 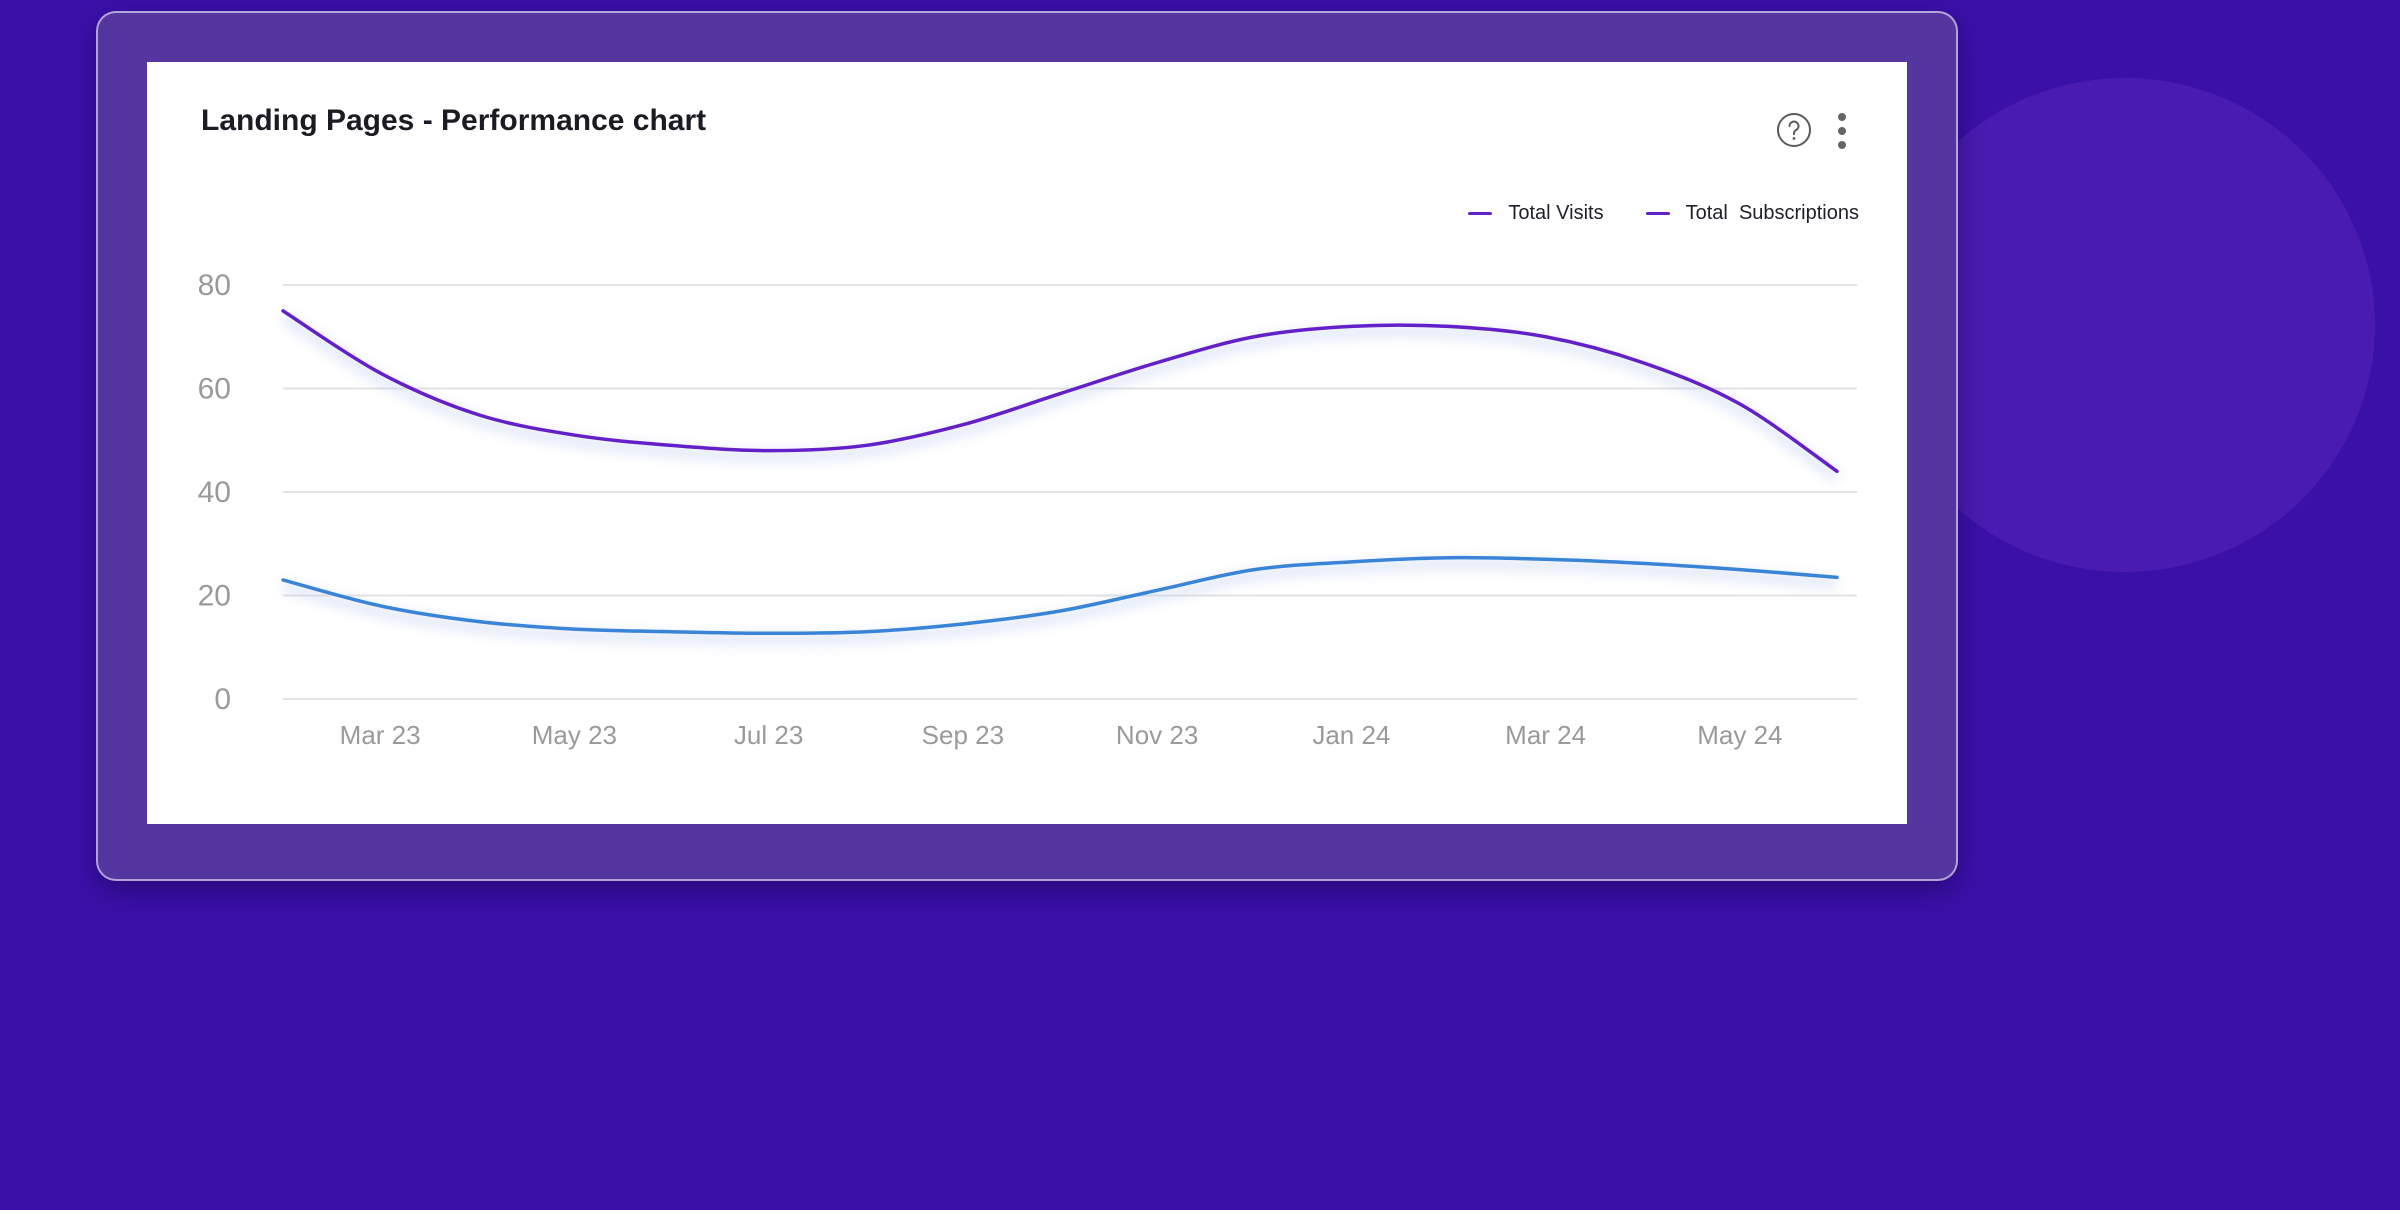 I want to click on y-tick-label: 60, so click(x=214, y=389).